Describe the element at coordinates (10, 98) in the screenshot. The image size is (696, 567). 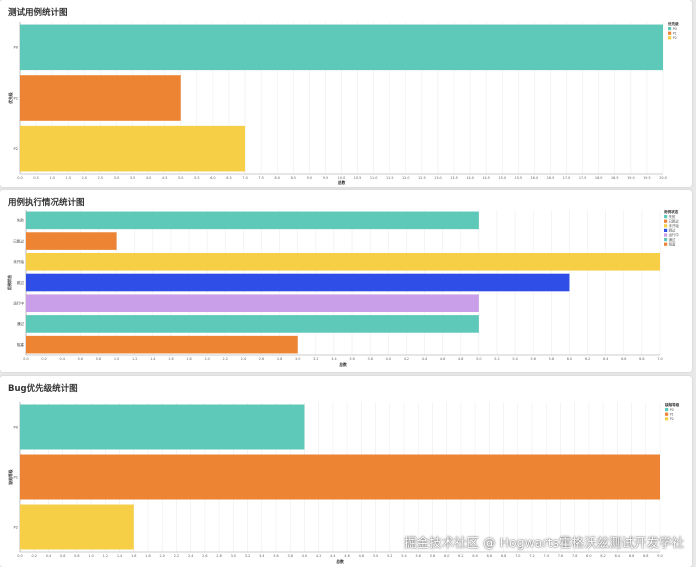
I see `y-axis-title: 优先级` at that location.